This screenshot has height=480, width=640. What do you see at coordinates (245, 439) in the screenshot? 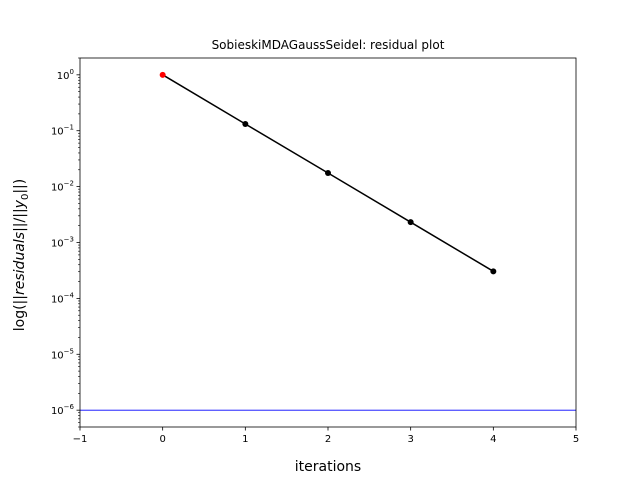
I see `x-tick-label: 1` at bounding box center [245, 439].